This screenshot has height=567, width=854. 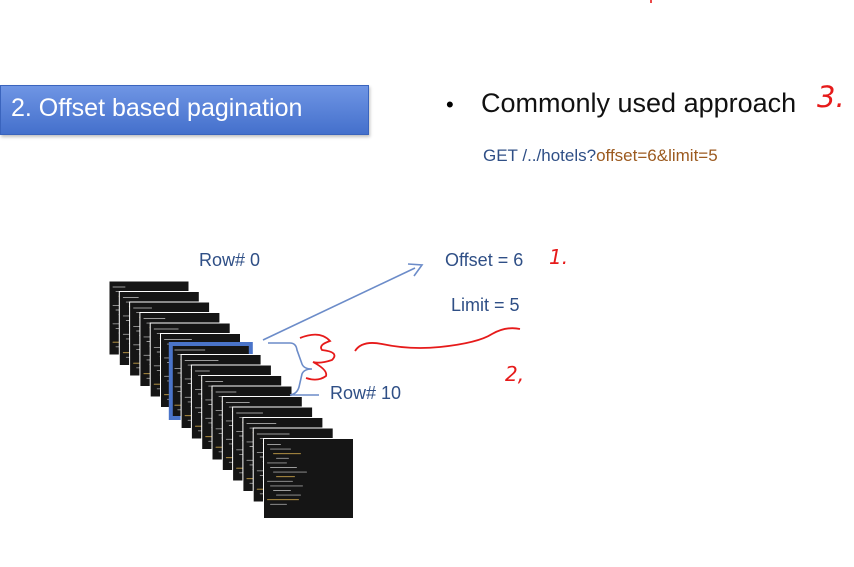 What do you see at coordinates (366, 393) in the screenshot?
I see `row-end-label: Row# 10` at bounding box center [366, 393].